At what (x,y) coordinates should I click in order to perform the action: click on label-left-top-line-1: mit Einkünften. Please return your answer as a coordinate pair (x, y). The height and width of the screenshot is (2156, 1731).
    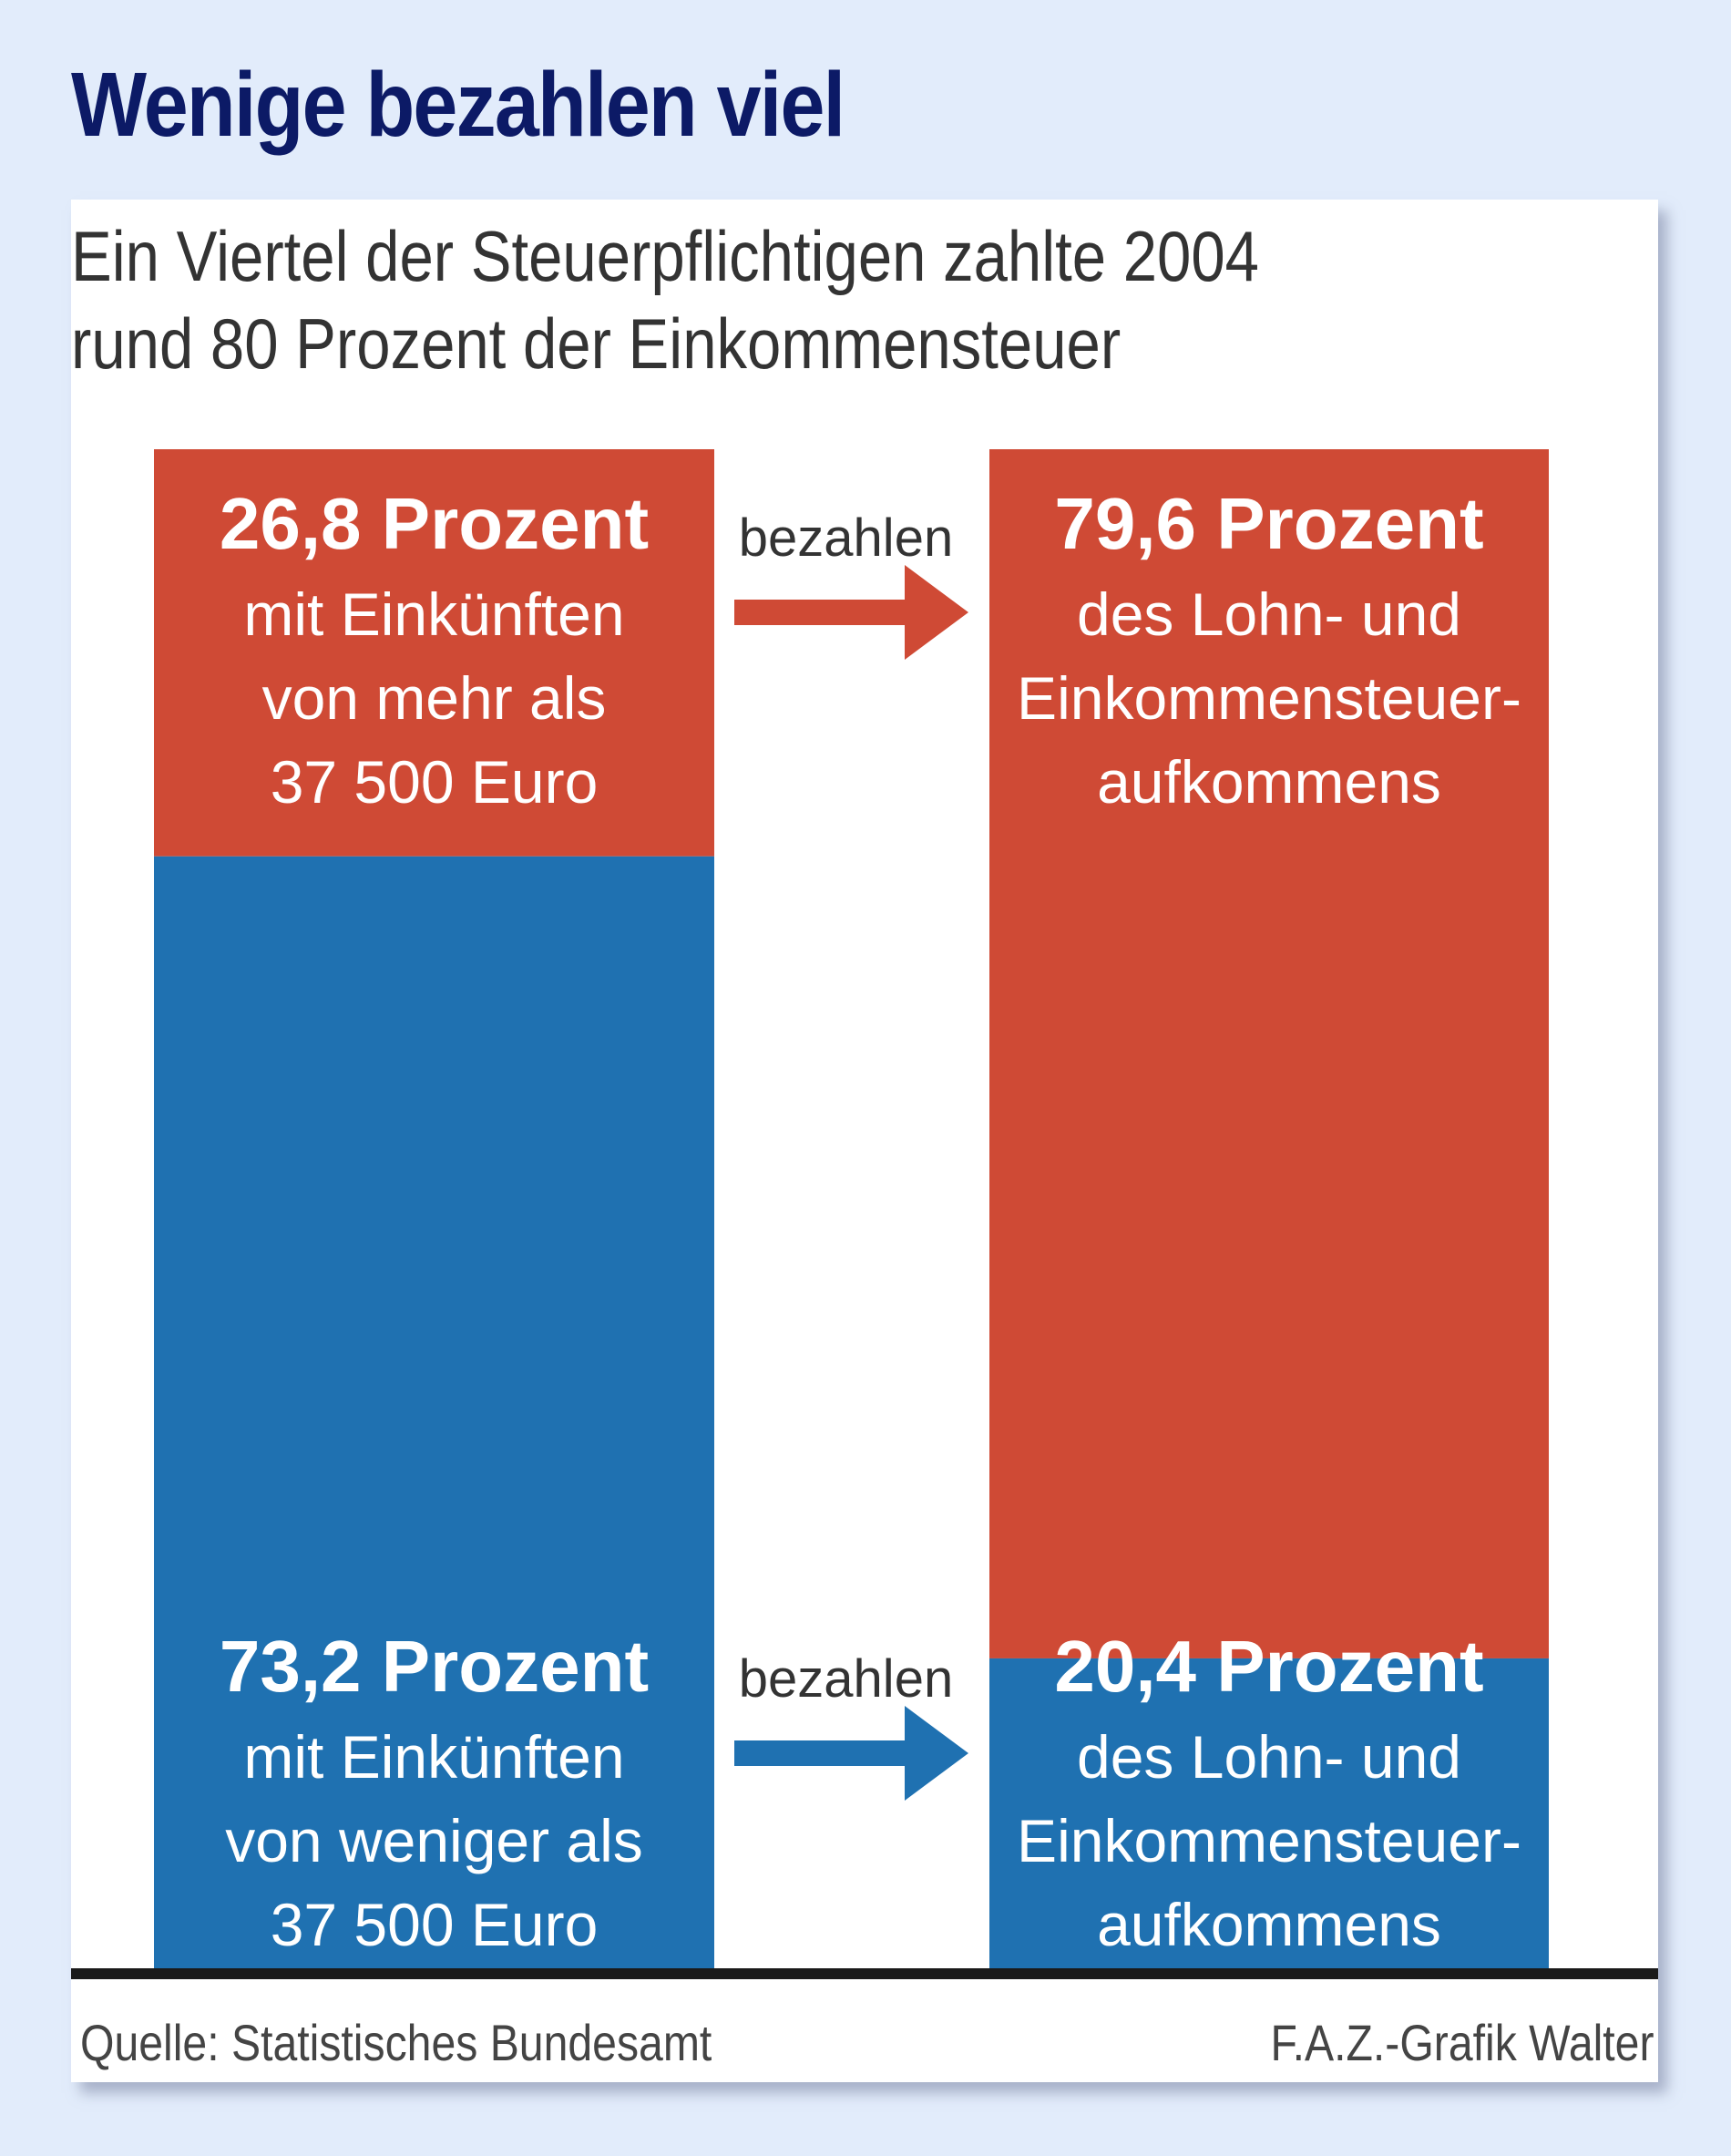
    Looking at the image, I should click on (433, 614).